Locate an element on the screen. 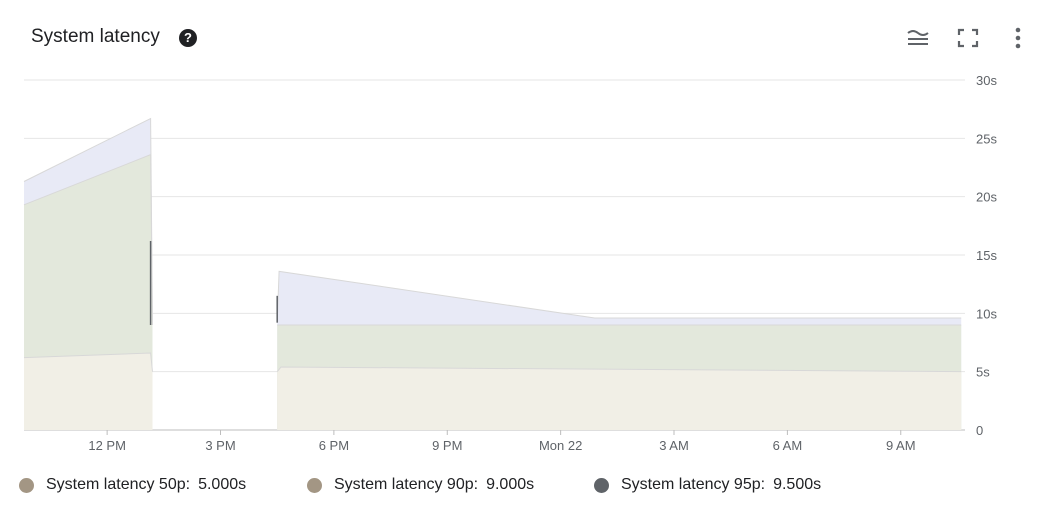  help-circle-icon: ? is located at coordinates (188, 38).